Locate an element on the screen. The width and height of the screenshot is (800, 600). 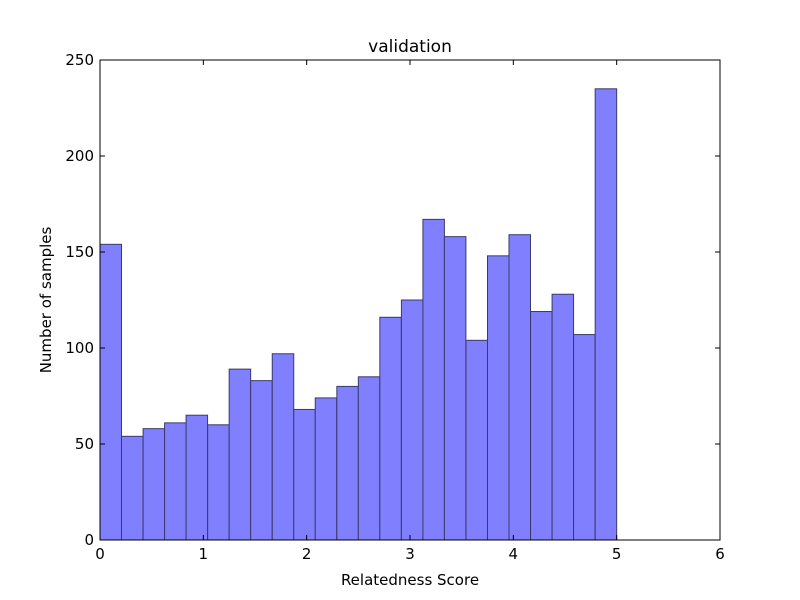
y-tick-label: 150 is located at coordinates (79, 252).